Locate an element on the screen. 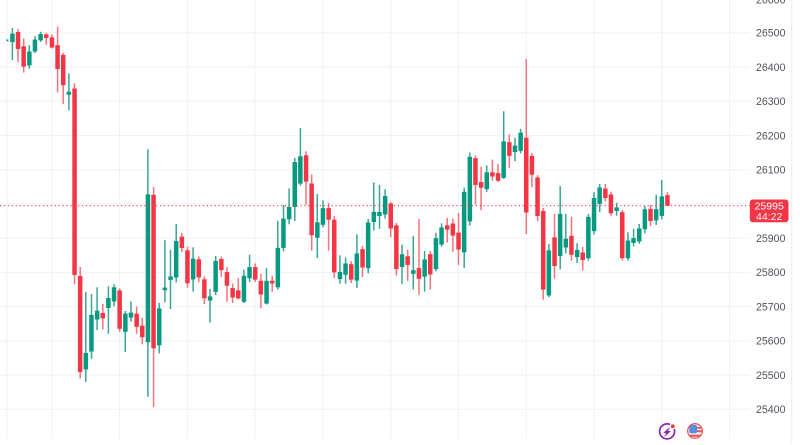 Image resolution: width=800 pixels, height=445 pixels. svg-text: 25800 is located at coordinates (771, 273).